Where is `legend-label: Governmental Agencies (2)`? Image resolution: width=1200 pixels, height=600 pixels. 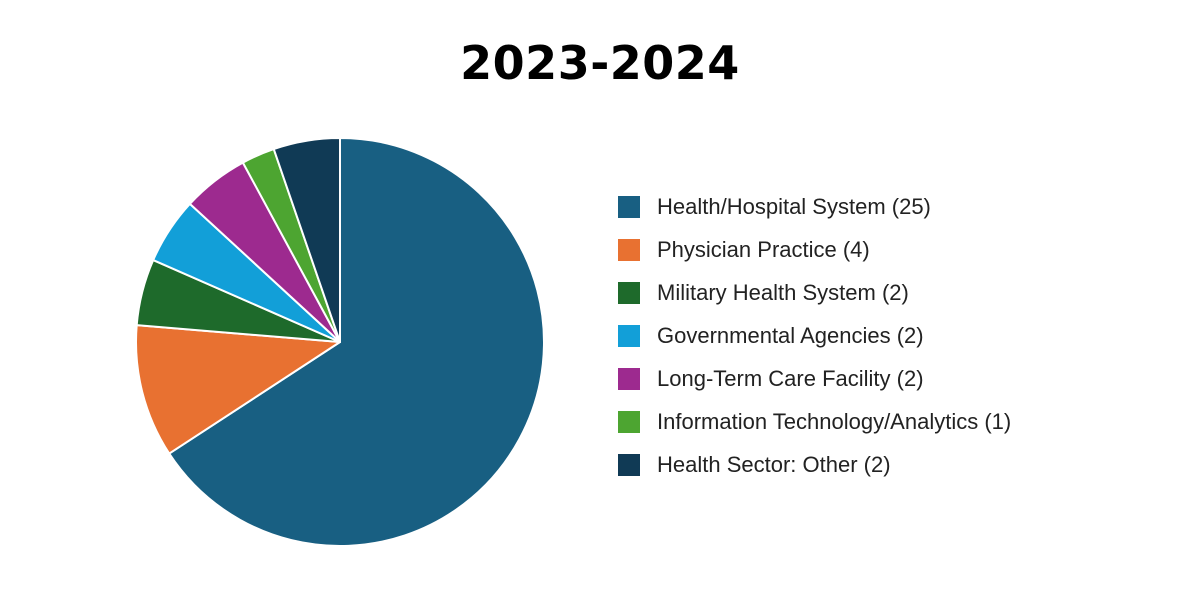
legend-label: Governmental Agencies (2) is located at coordinates (790, 335).